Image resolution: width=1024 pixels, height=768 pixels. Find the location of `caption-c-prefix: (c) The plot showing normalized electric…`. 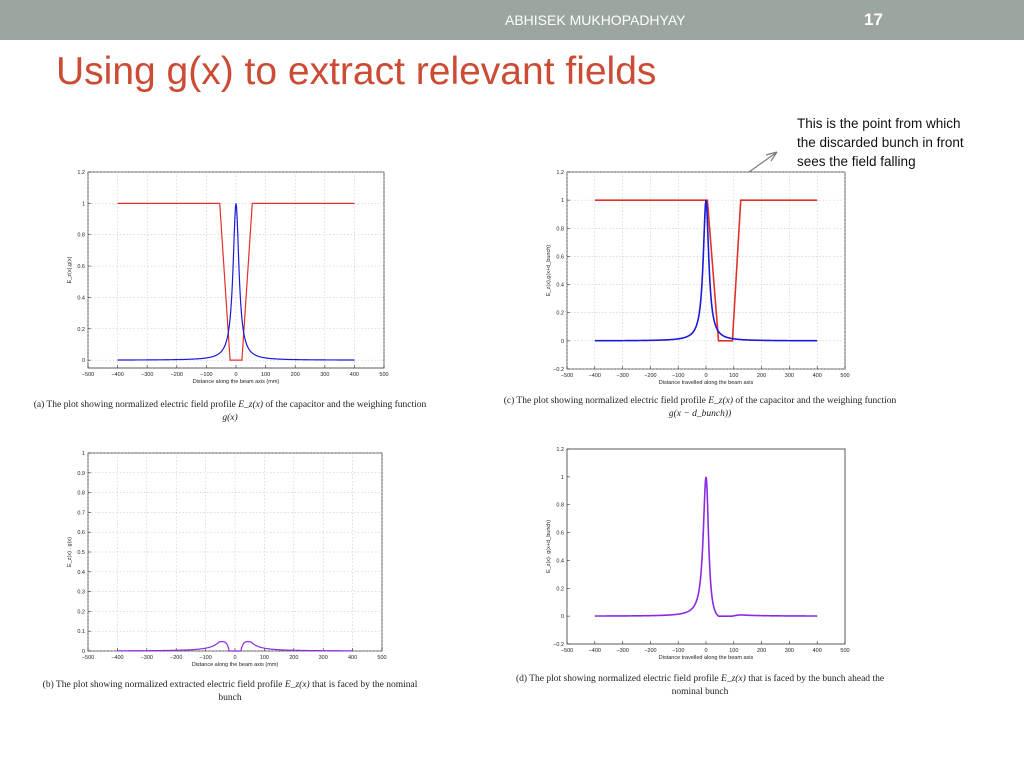

caption-c-prefix: (c) The plot showing normalized electric… is located at coordinates (606, 401).